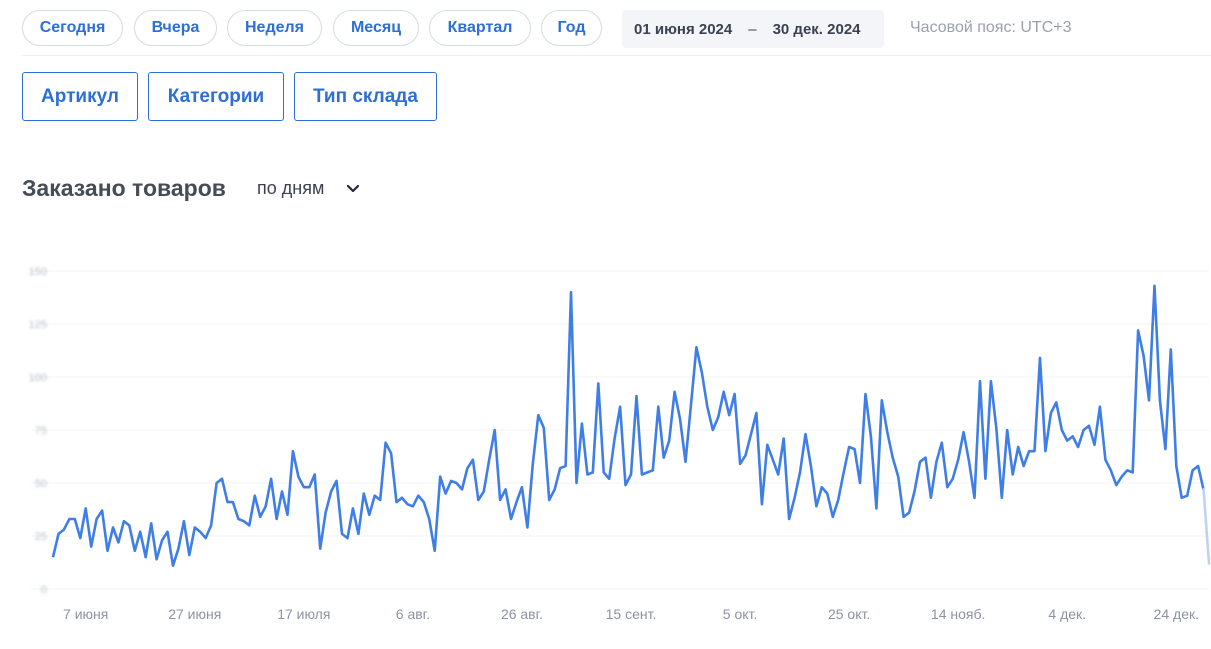  Describe the element at coordinates (85, 614) in the screenshot. I see `x-tick-label: 7 июня` at that location.